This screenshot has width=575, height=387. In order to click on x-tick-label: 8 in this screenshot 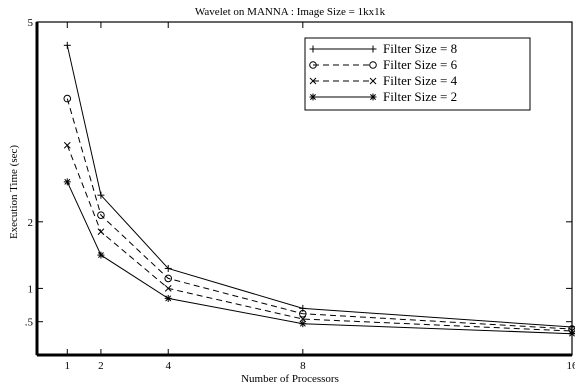, I will do `click(303, 366)`.